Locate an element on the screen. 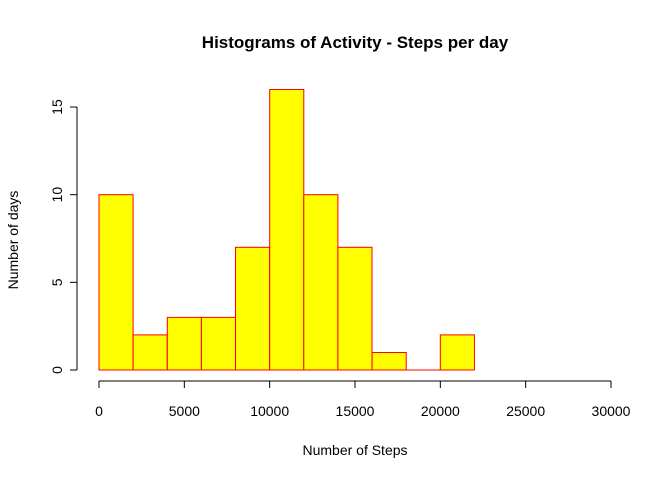  y-axis-label: Number of days is located at coordinates (13, 240).